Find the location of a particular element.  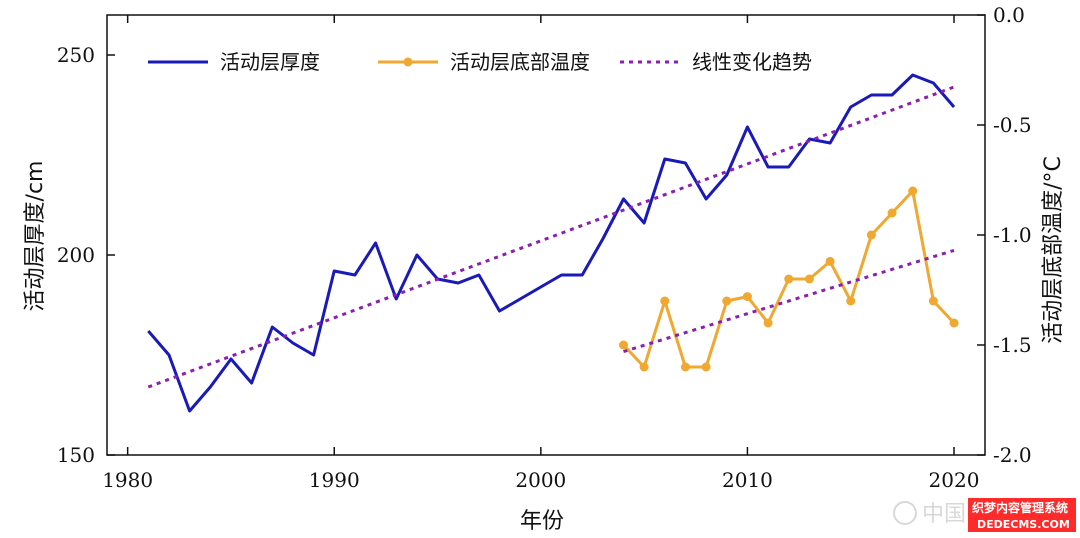

legend-label-0: 活动层厚度 is located at coordinates (270, 62).